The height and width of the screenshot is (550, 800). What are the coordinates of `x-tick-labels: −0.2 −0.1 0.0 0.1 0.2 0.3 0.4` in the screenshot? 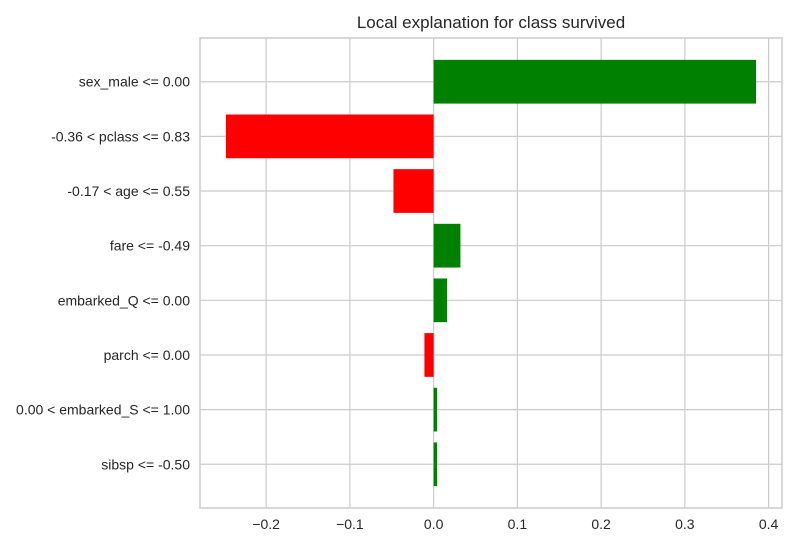 It's located at (515, 524).